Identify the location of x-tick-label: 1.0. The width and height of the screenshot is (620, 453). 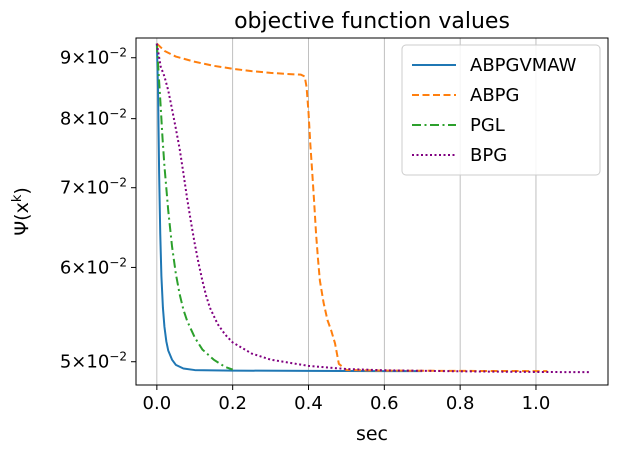
(536, 403).